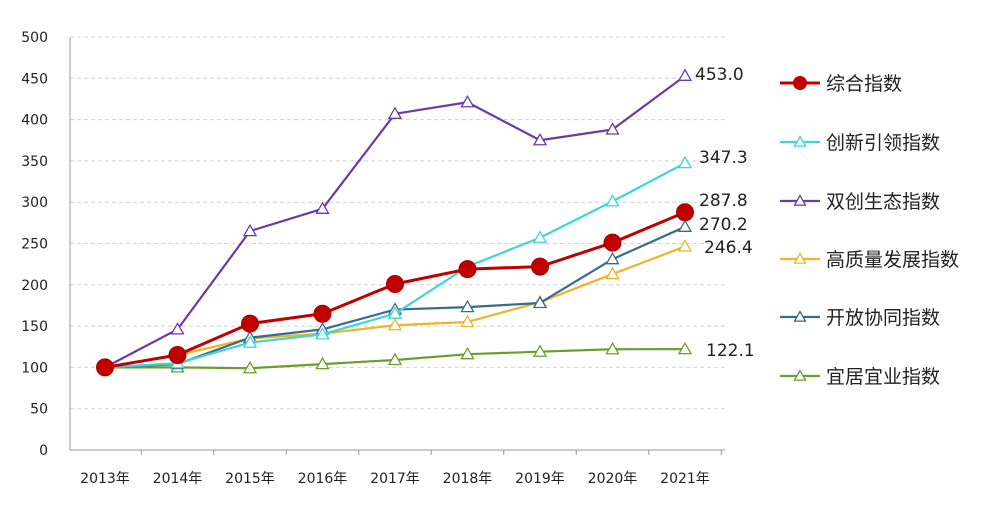 This screenshot has width=1000, height=506. Describe the element at coordinates (725, 213) in the screenshot. I see `data-labels: 287.8 347.3 453.0 246.4 270.2 122.1` at that location.